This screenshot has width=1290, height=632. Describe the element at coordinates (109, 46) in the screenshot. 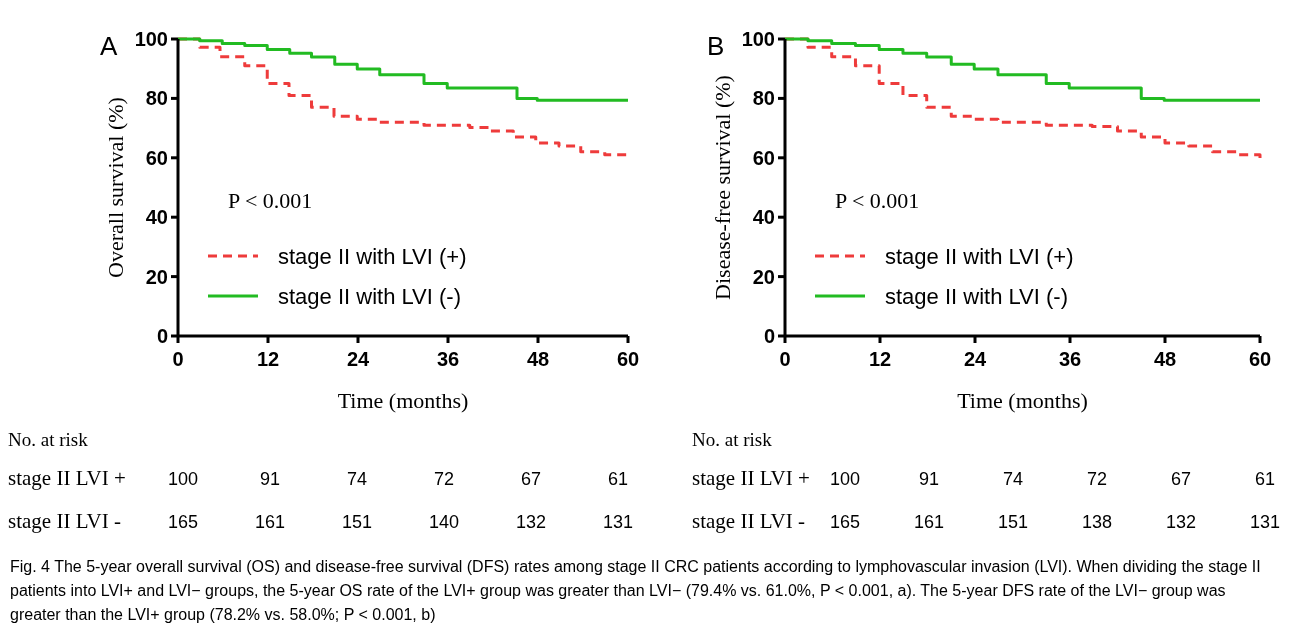

I see `chart-title: A` at that location.